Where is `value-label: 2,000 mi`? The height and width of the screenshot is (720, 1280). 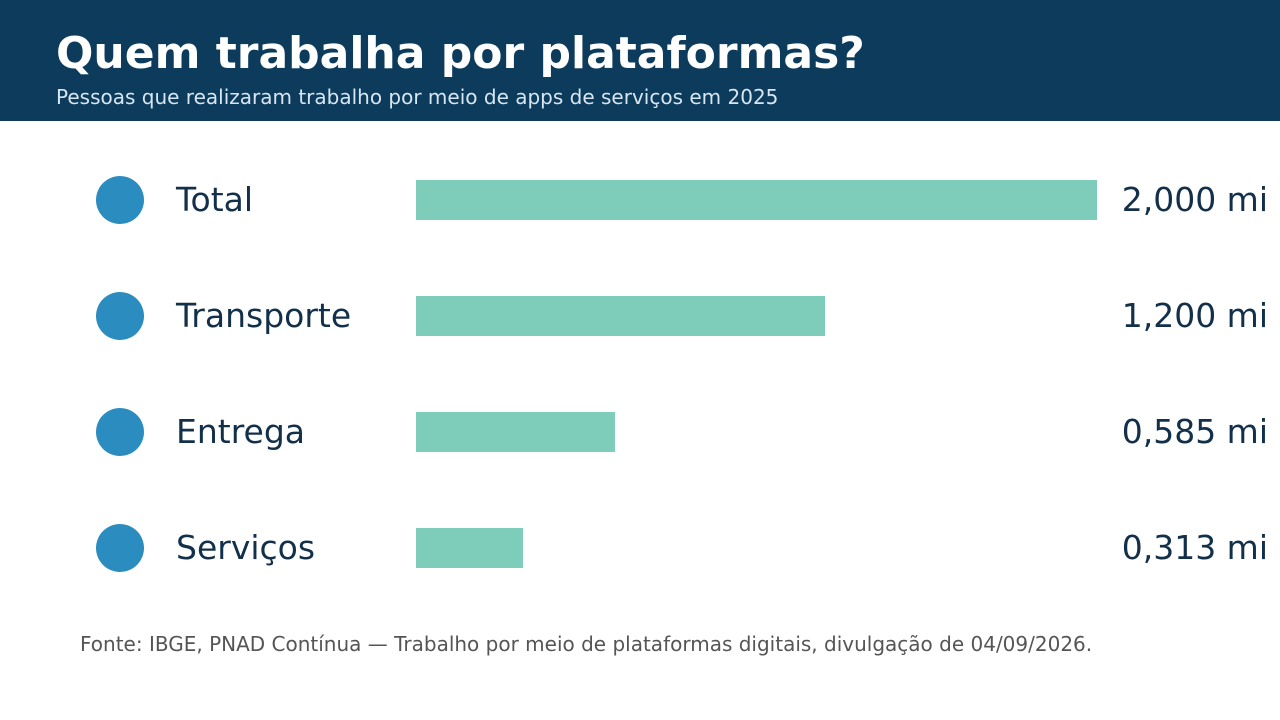 value-label: 2,000 mi is located at coordinates (1194, 199).